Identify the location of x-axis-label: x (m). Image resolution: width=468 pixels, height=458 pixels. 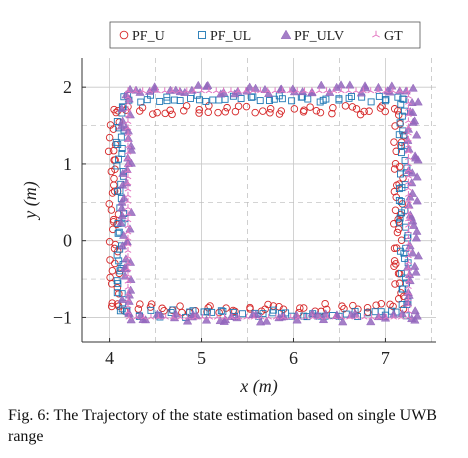
(258, 386).